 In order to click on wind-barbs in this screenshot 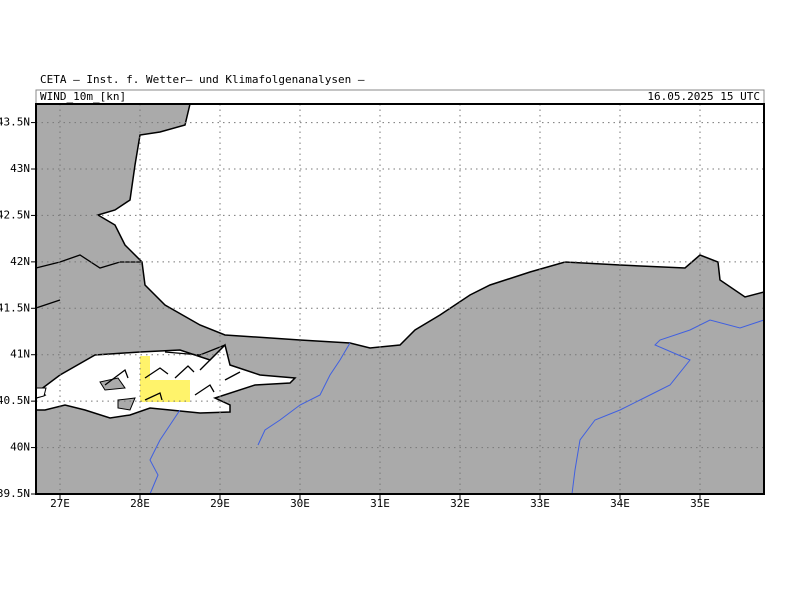, I will do `click(172, 380)`.